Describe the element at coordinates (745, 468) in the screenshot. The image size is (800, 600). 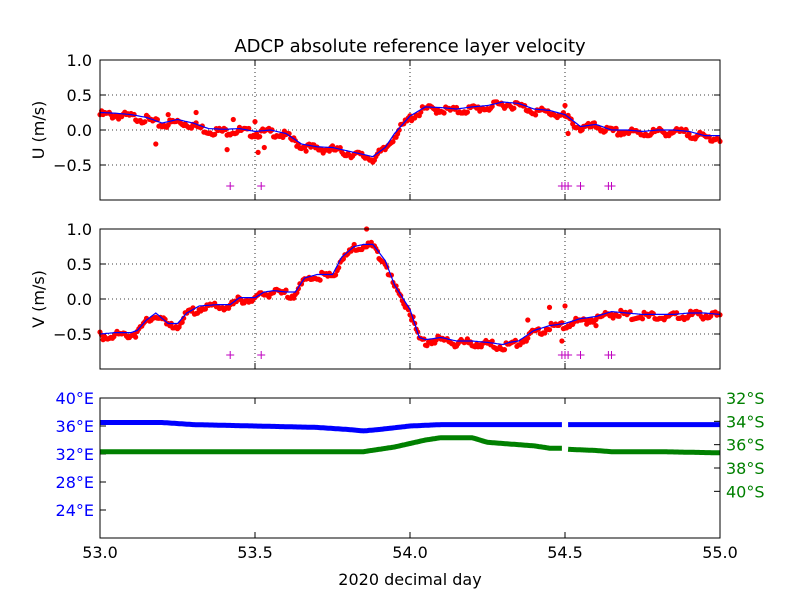
I see `lat-tick-label: 38°S` at that location.